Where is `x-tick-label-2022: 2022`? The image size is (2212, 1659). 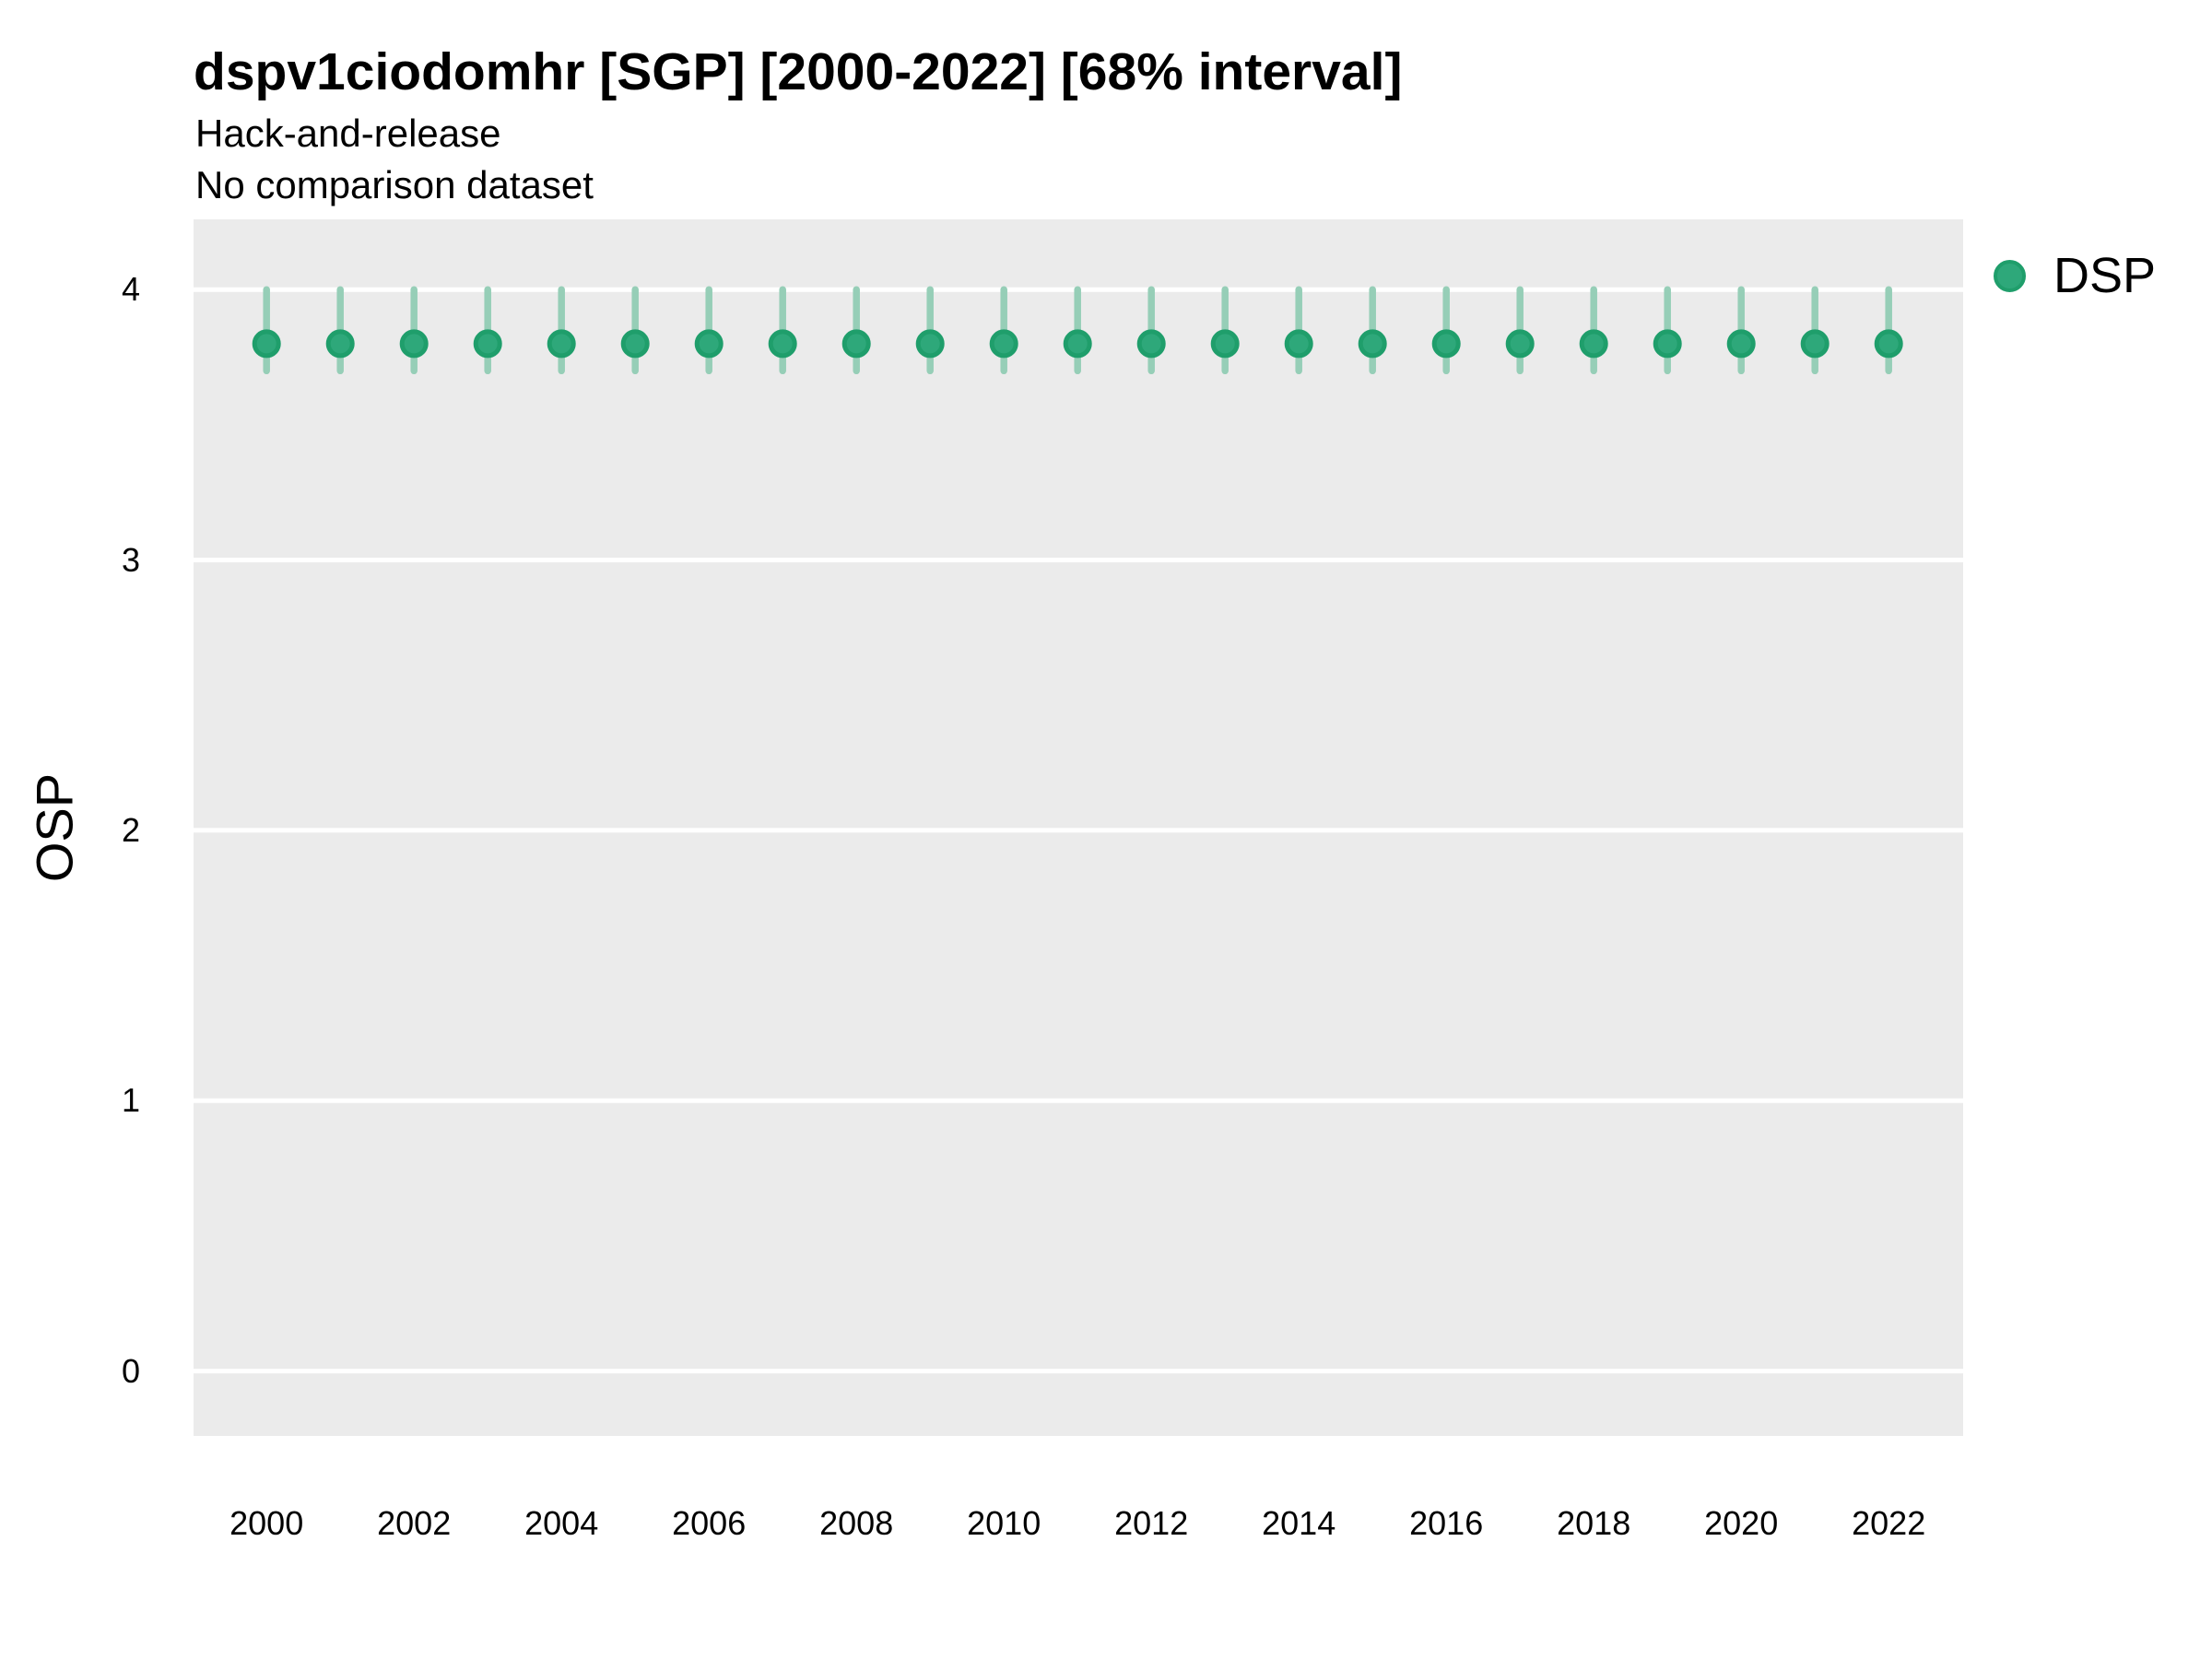
x-tick-label-2022: 2022 is located at coordinates (1889, 1523).